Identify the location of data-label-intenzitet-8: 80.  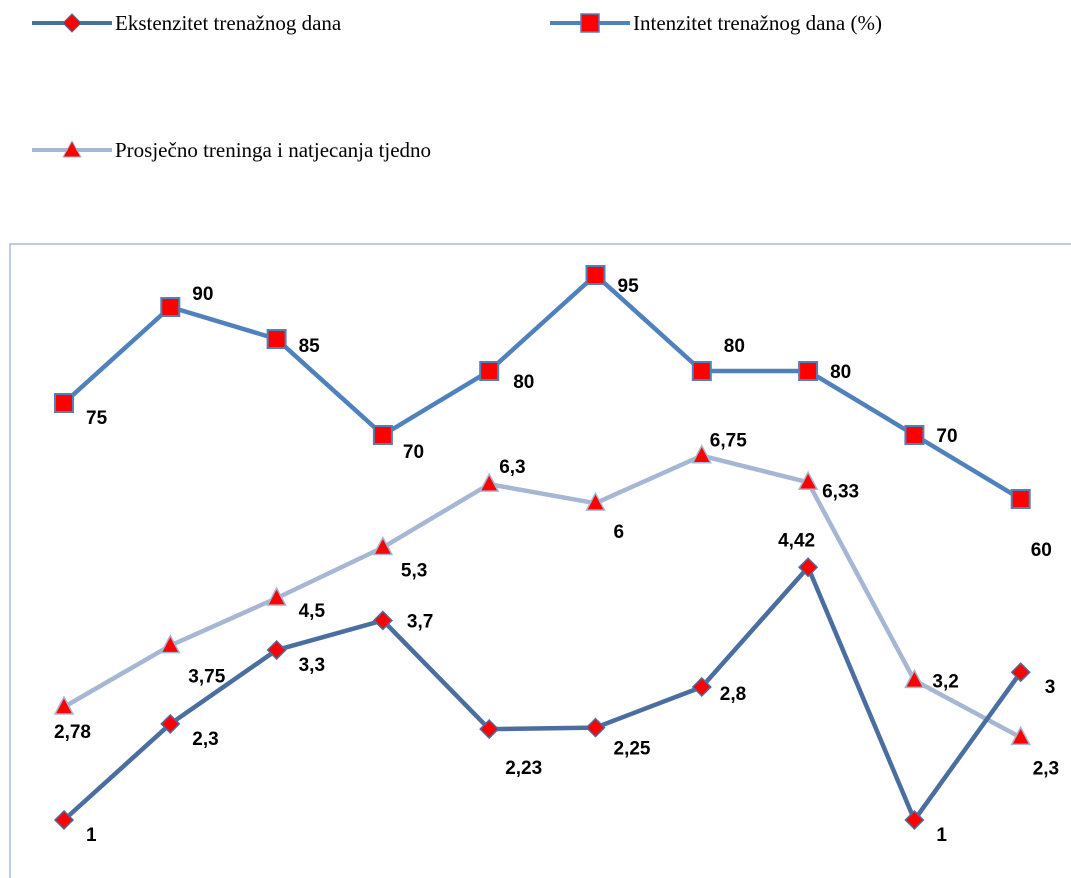
(840, 372).